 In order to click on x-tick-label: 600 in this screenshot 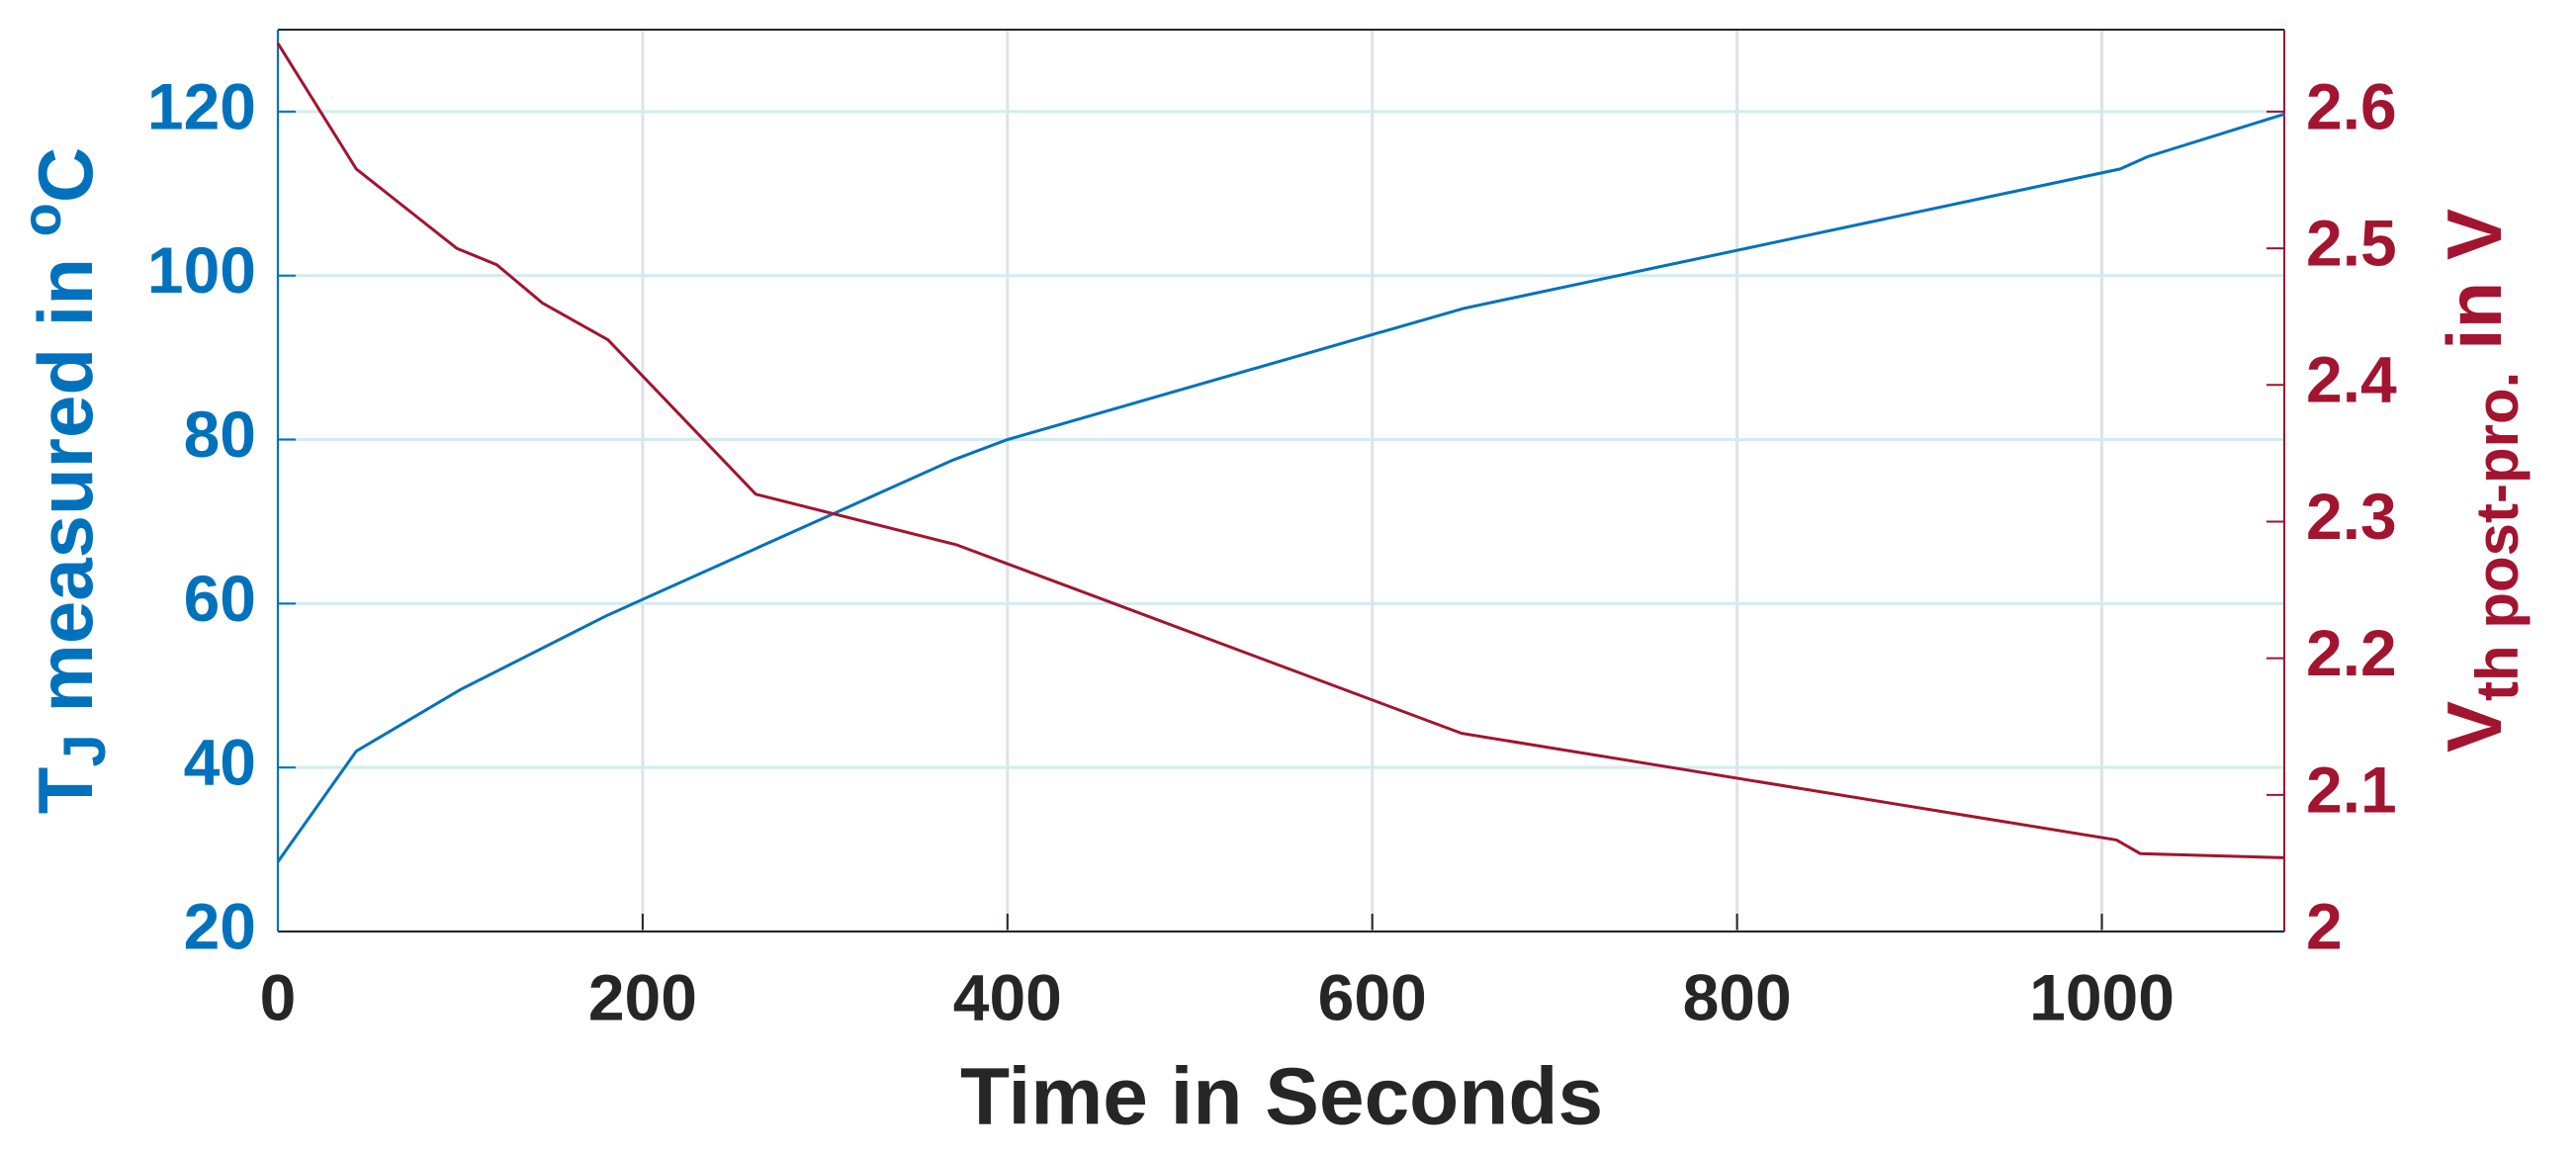, I will do `click(1372, 996)`.